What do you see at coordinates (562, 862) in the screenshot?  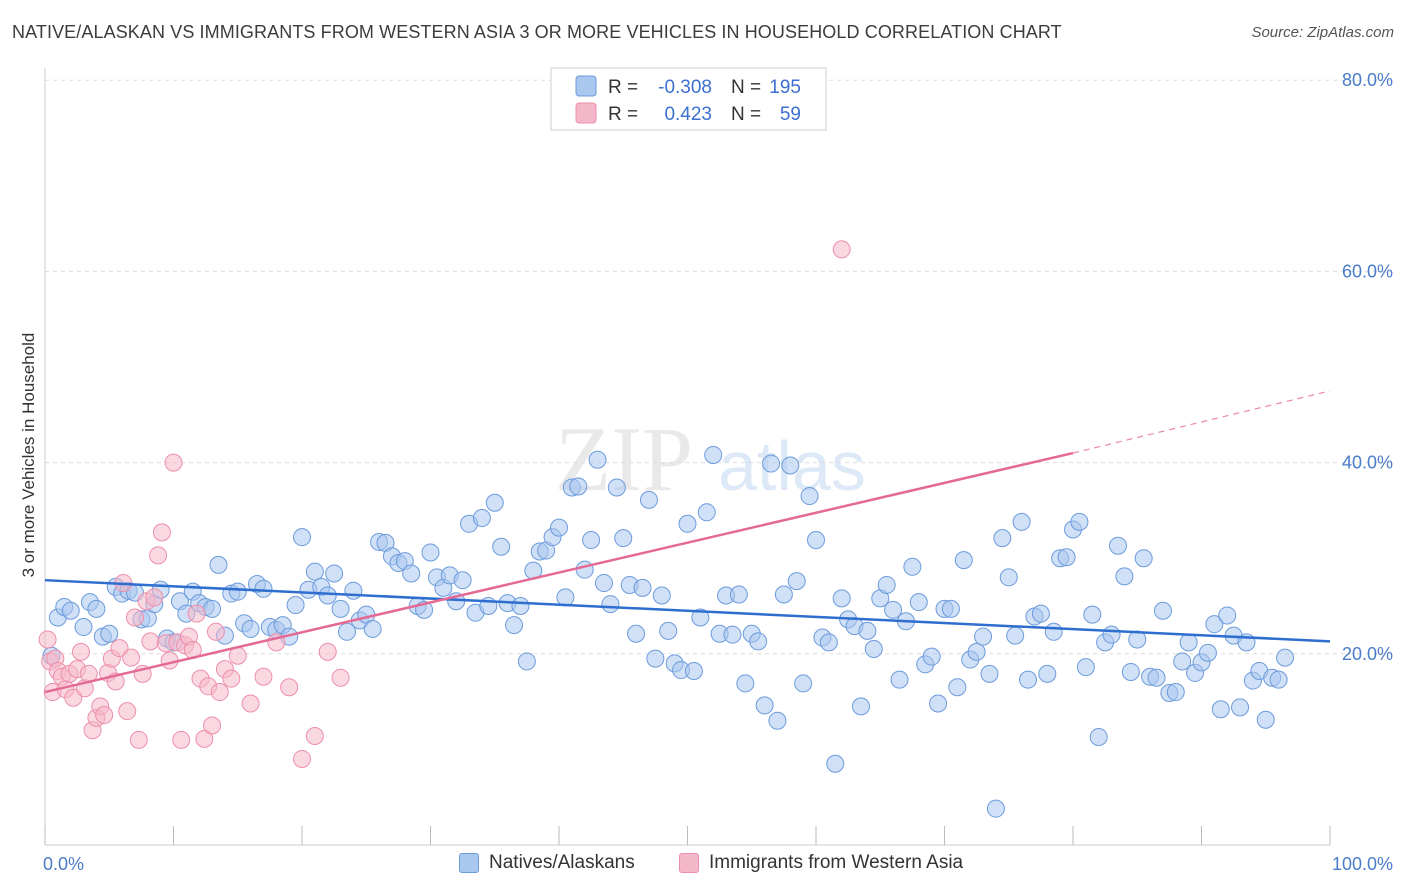 I see `legend-label-natives: Natives/Alaskans` at bounding box center [562, 862].